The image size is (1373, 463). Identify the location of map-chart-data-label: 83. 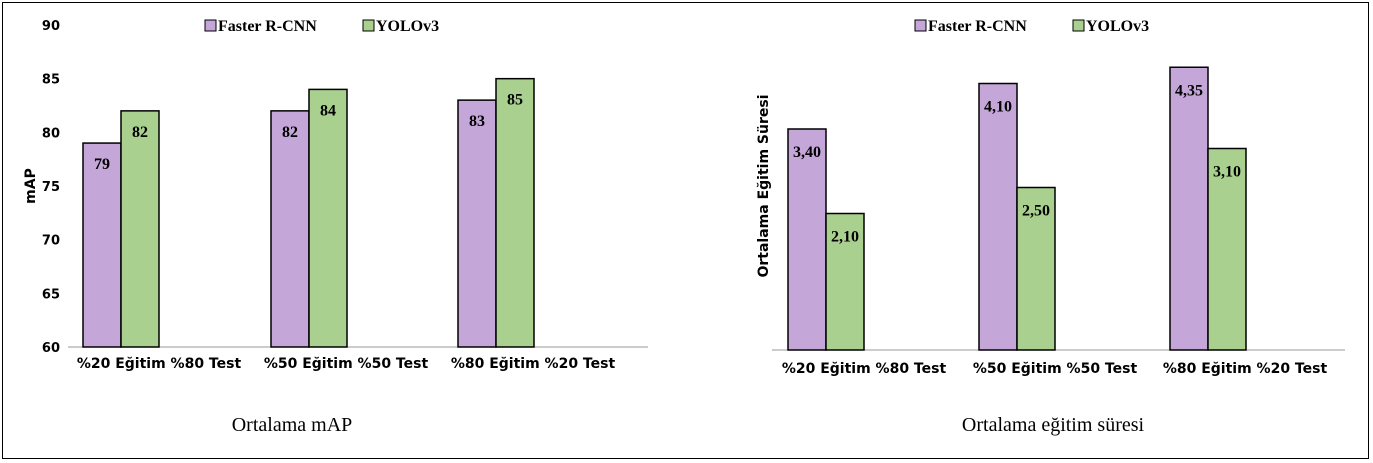
(477, 121).